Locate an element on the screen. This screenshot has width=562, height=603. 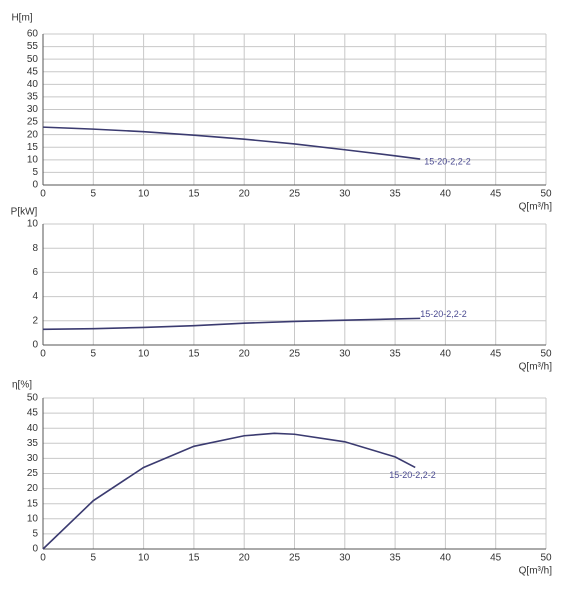
y-tick-label: 2 is located at coordinates (35, 320).